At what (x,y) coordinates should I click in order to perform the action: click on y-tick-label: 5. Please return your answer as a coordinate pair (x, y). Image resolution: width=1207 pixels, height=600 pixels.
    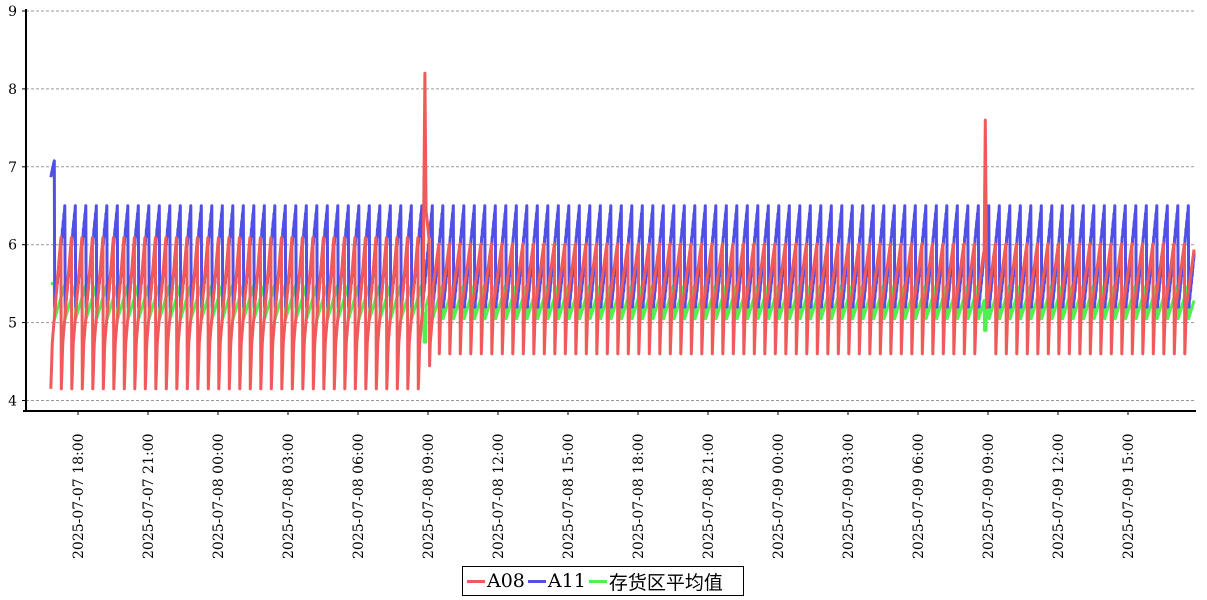
    Looking at the image, I should click on (12, 324).